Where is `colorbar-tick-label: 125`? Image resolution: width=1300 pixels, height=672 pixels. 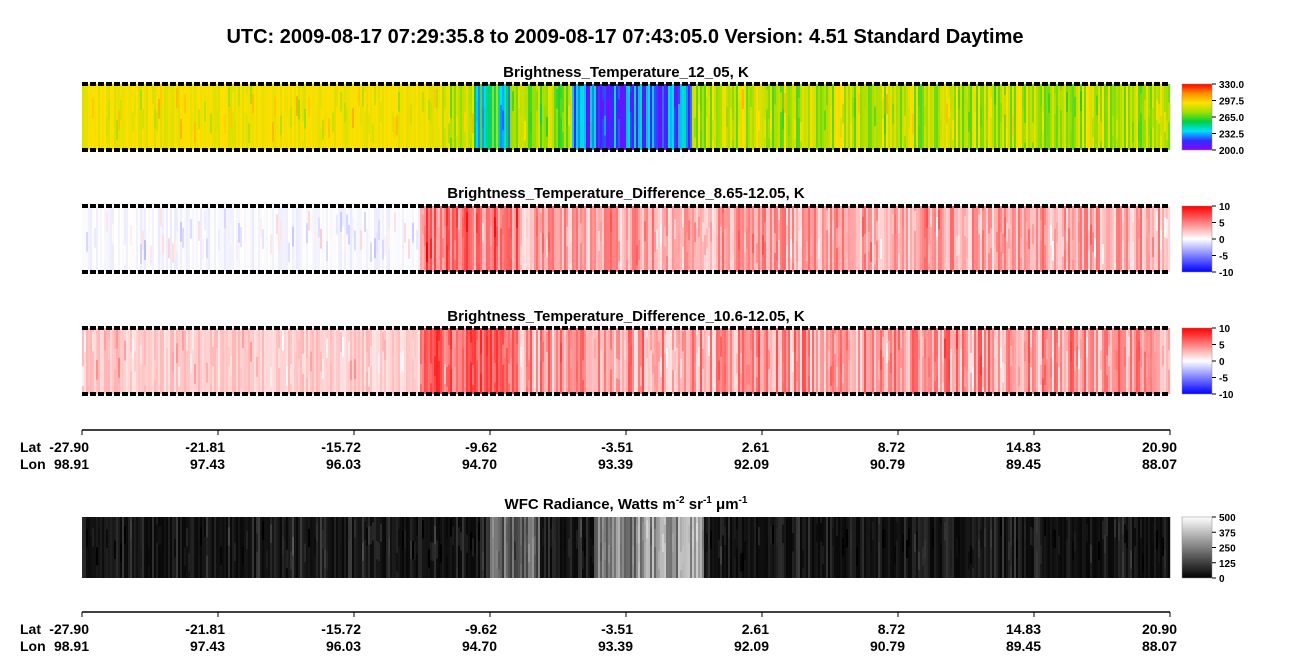 colorbar-tick-label: 125 is located at coordinates (1227, 564).